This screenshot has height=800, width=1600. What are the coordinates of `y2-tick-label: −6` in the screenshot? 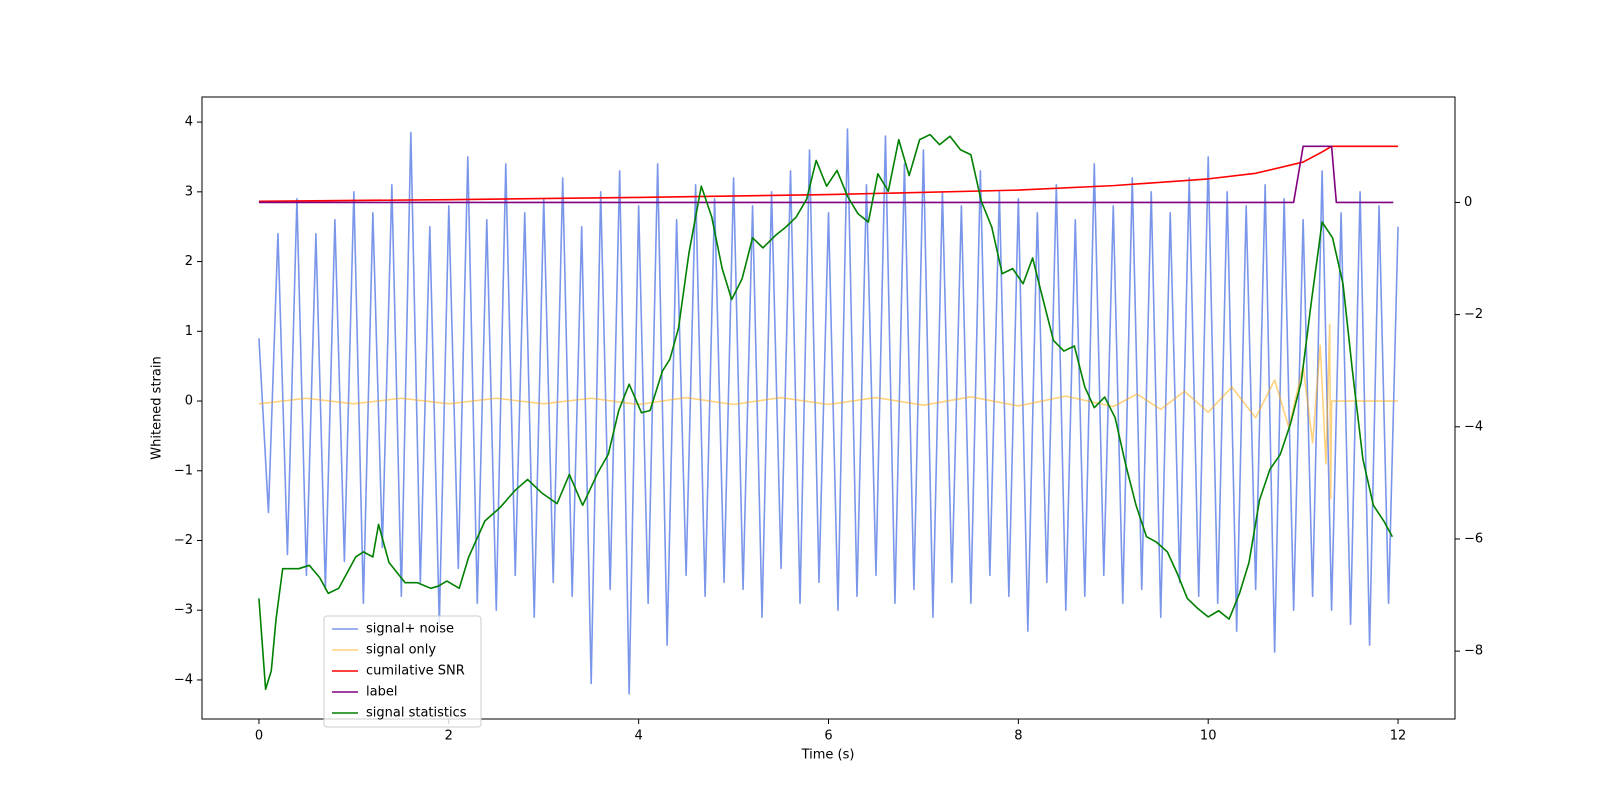 It's located at (1473, 538).